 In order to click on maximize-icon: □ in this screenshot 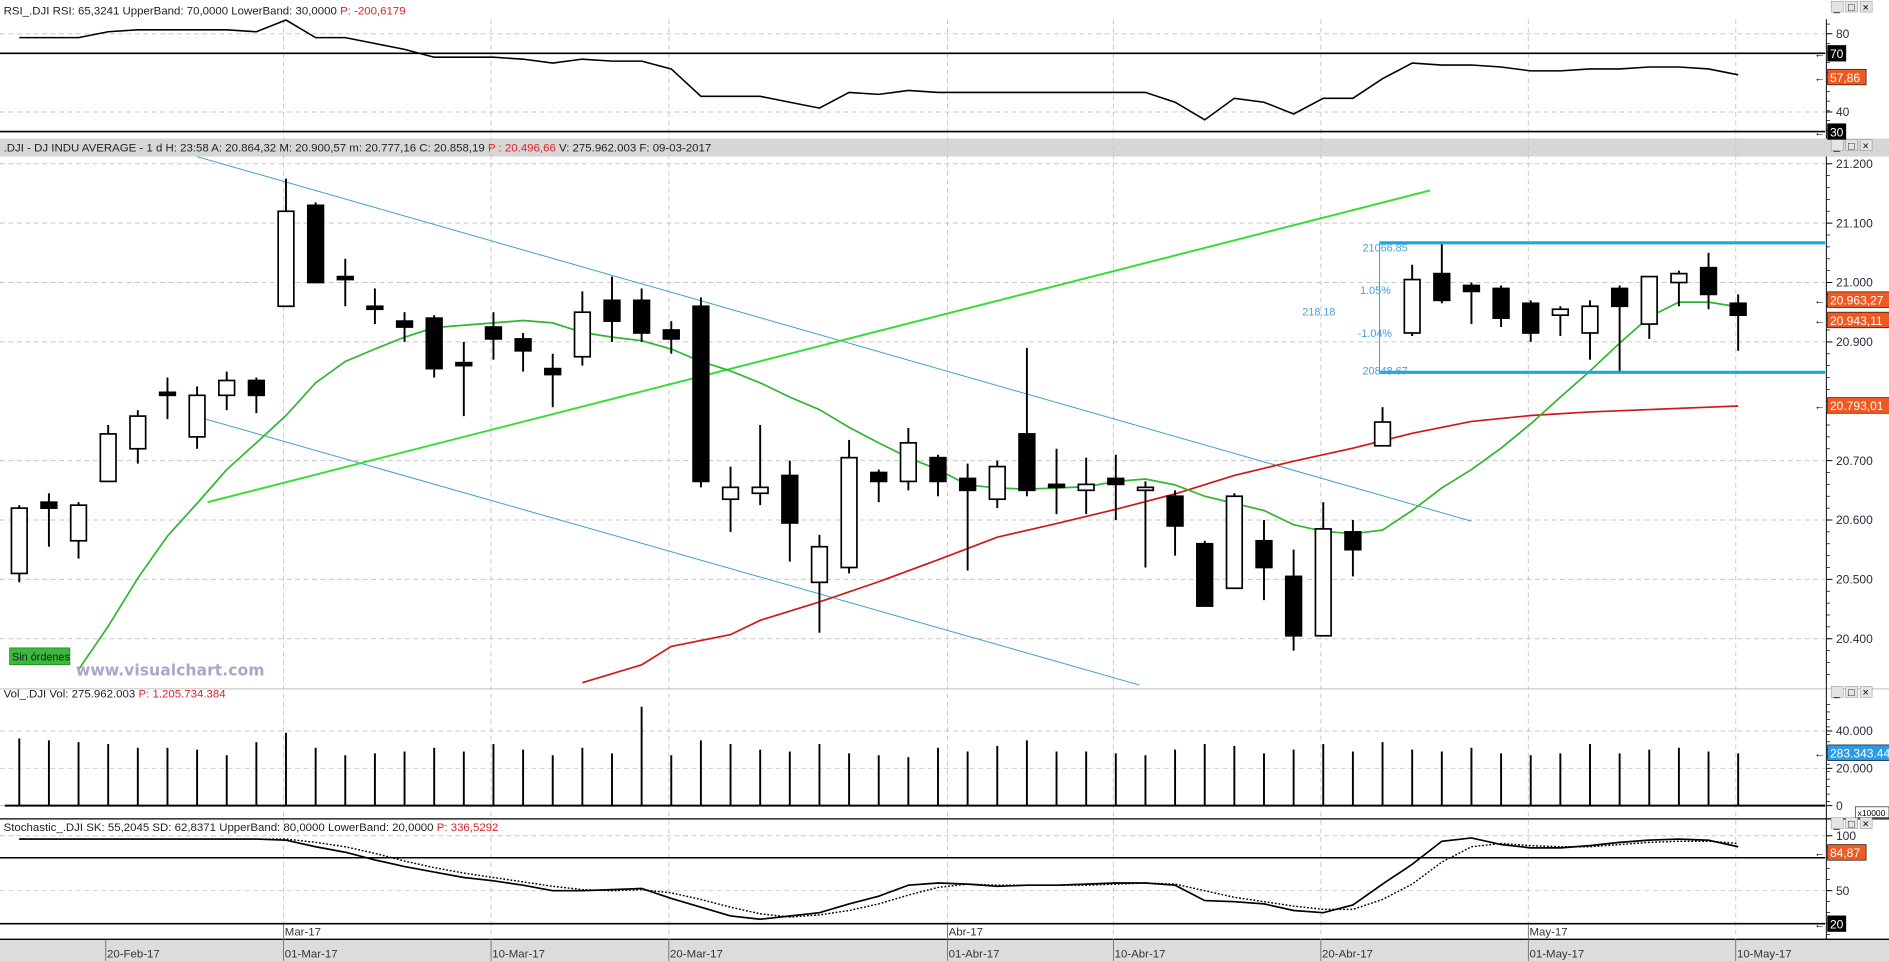, I will do `click(1851, 693)`.